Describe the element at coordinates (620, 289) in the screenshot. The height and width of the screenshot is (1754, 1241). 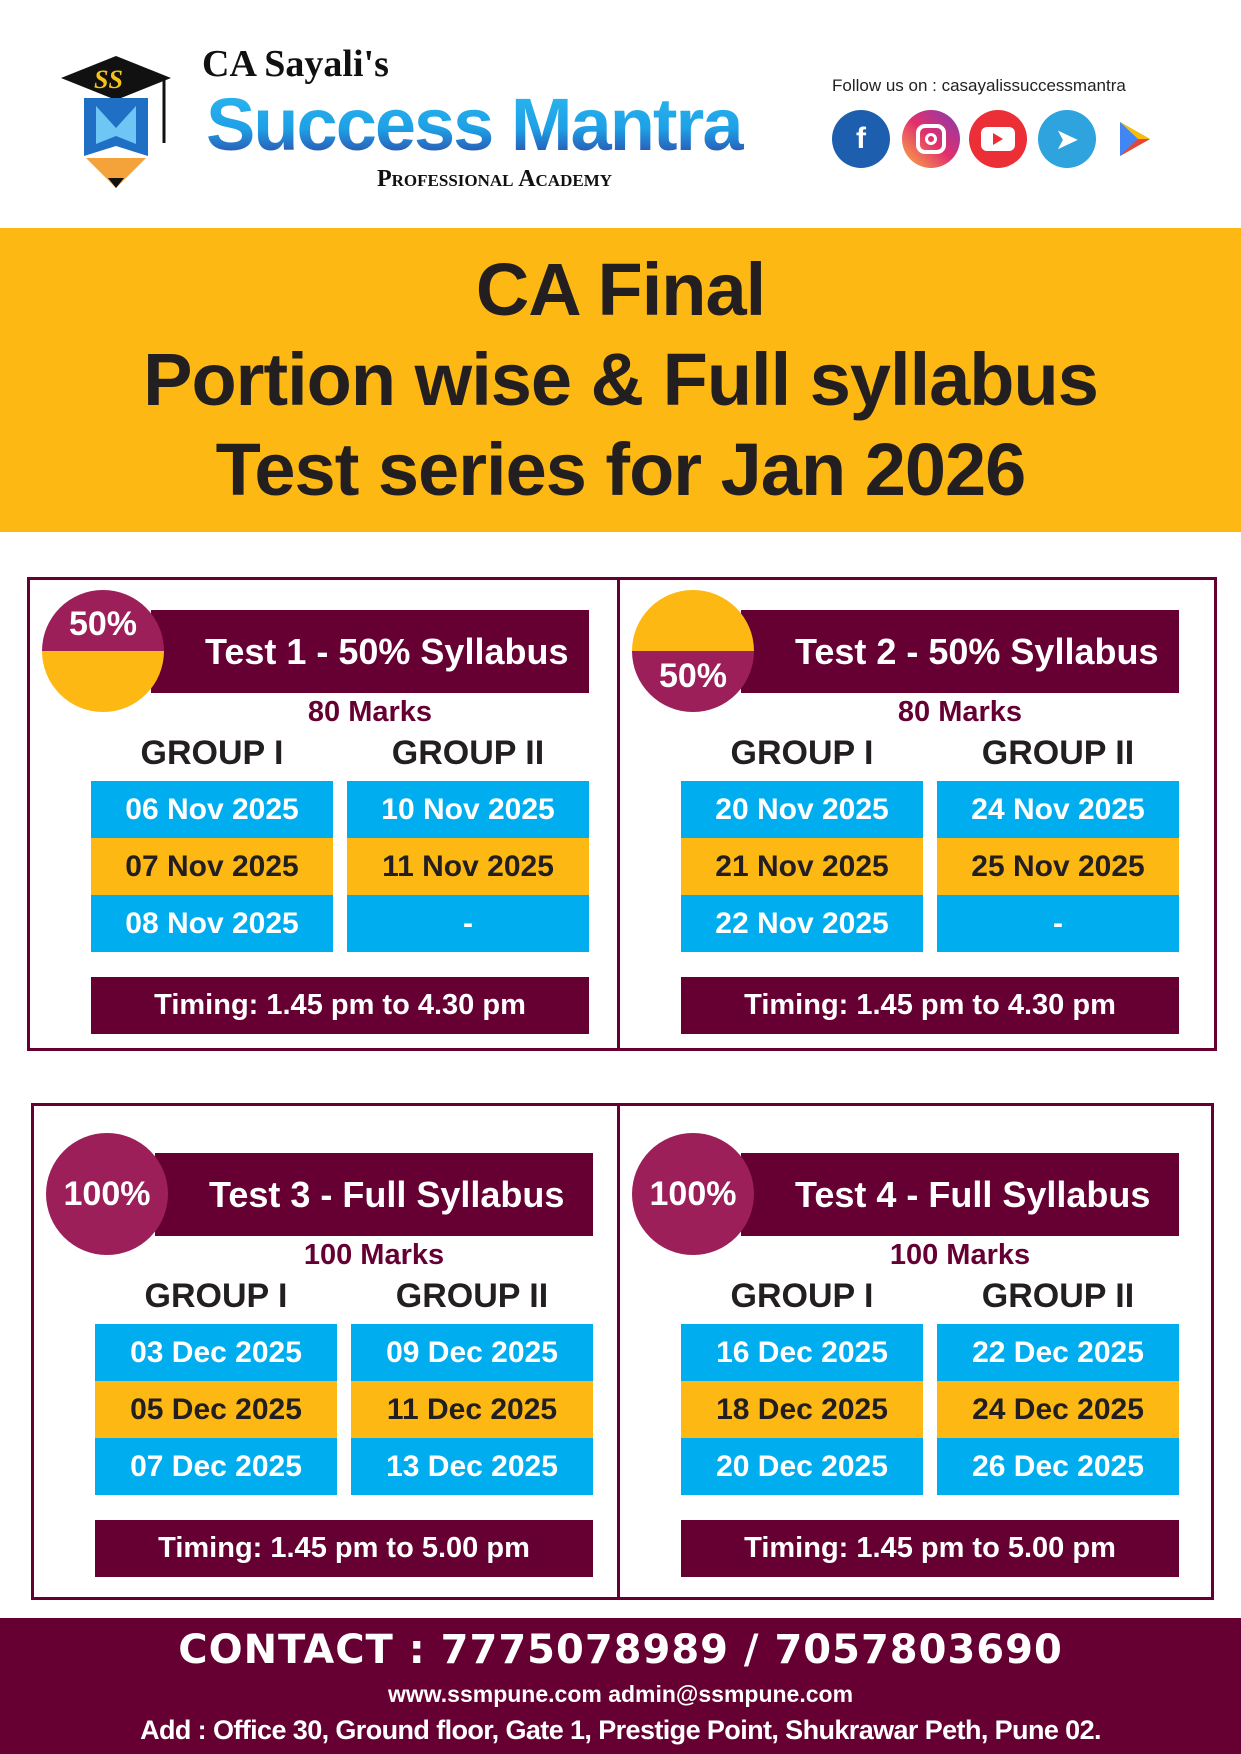
I see `banner-line-1: CA Final` at that location.